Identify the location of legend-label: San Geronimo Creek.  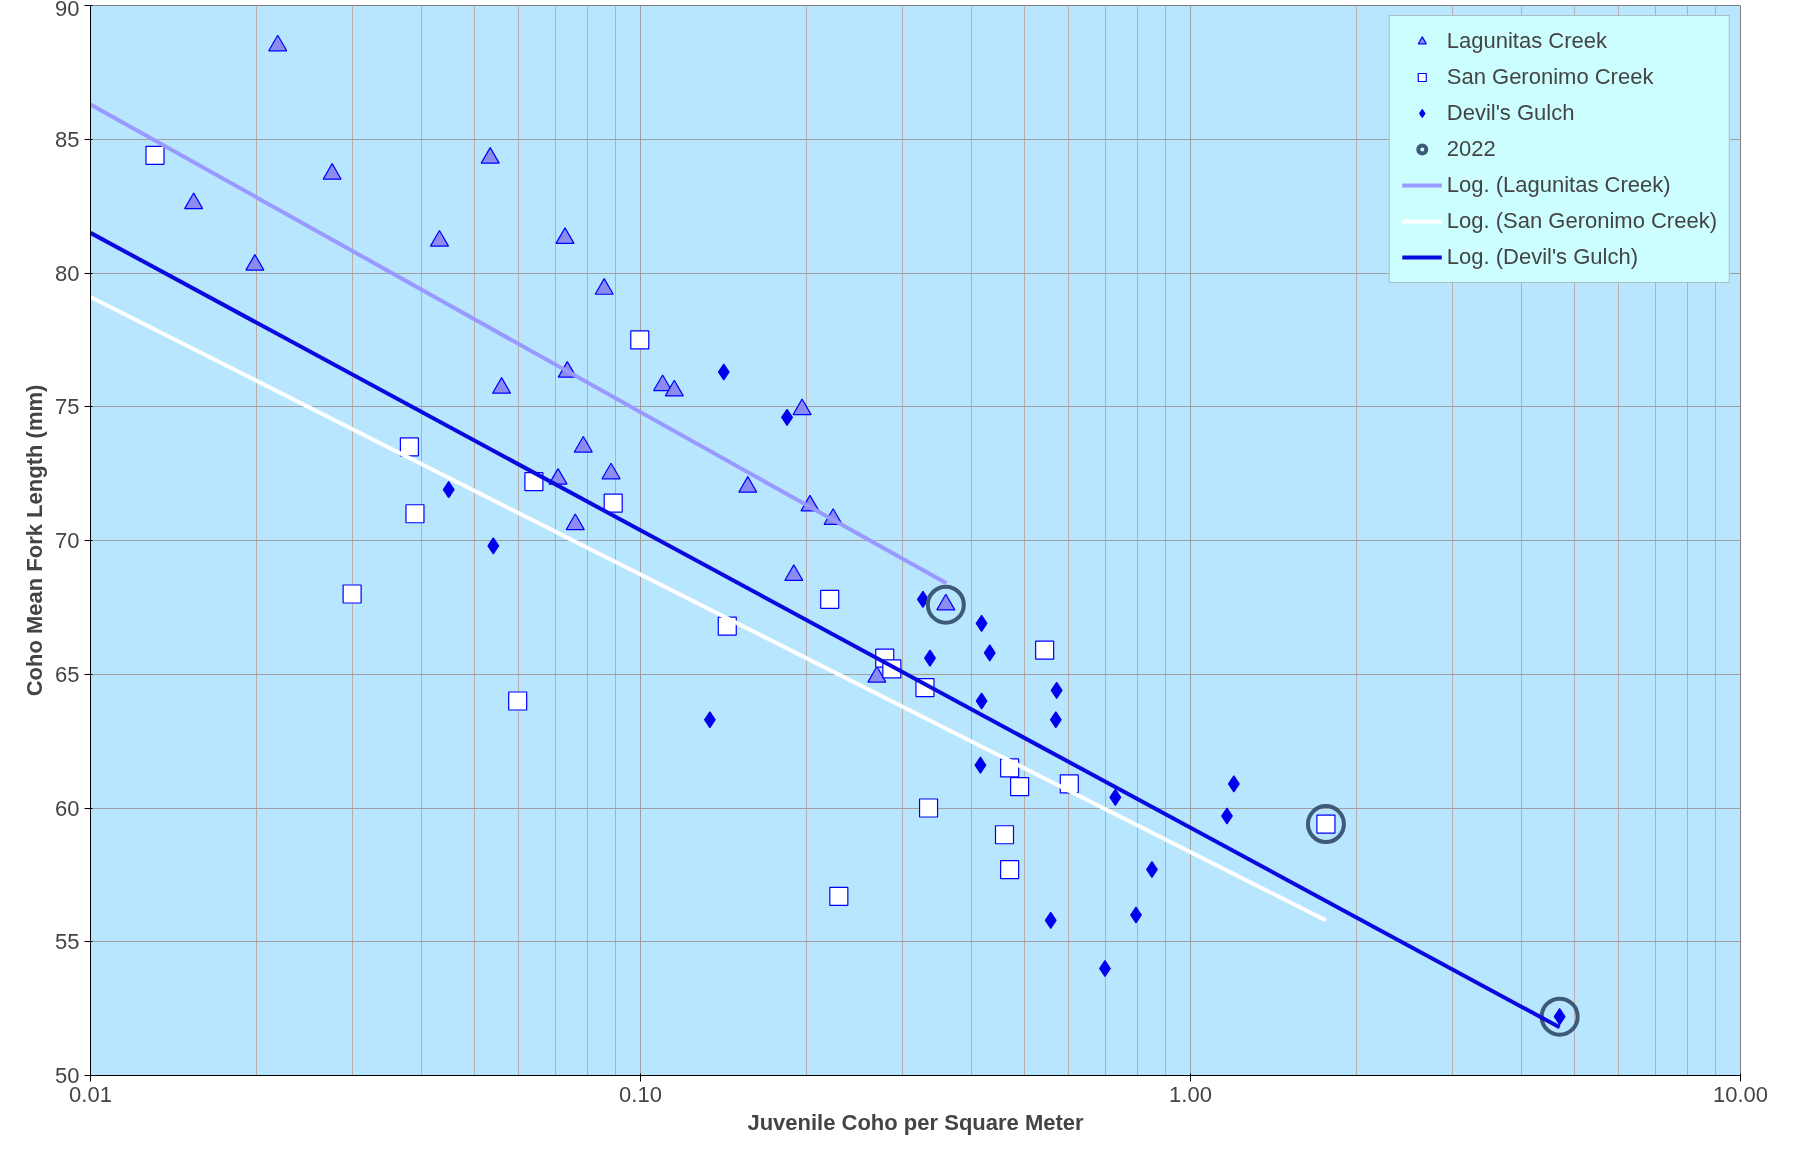
(1550, 77).